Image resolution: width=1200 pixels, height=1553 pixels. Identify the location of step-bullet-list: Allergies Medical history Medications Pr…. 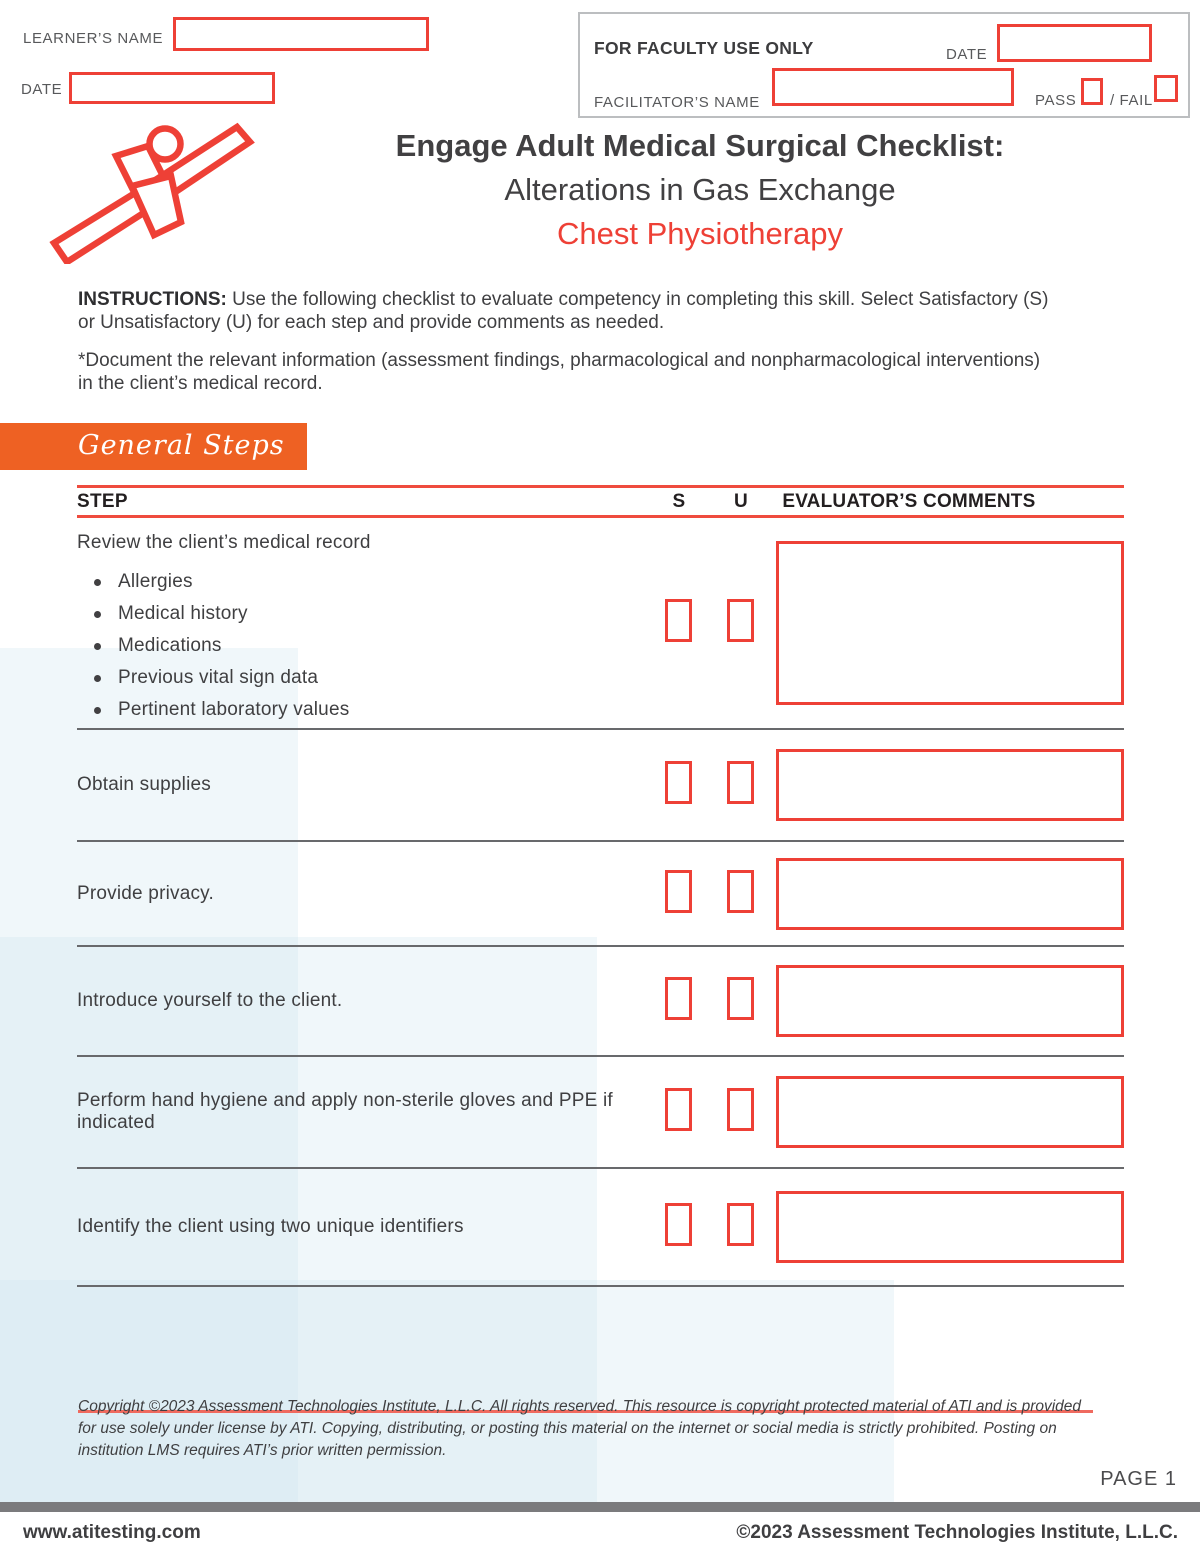
(361, 646).